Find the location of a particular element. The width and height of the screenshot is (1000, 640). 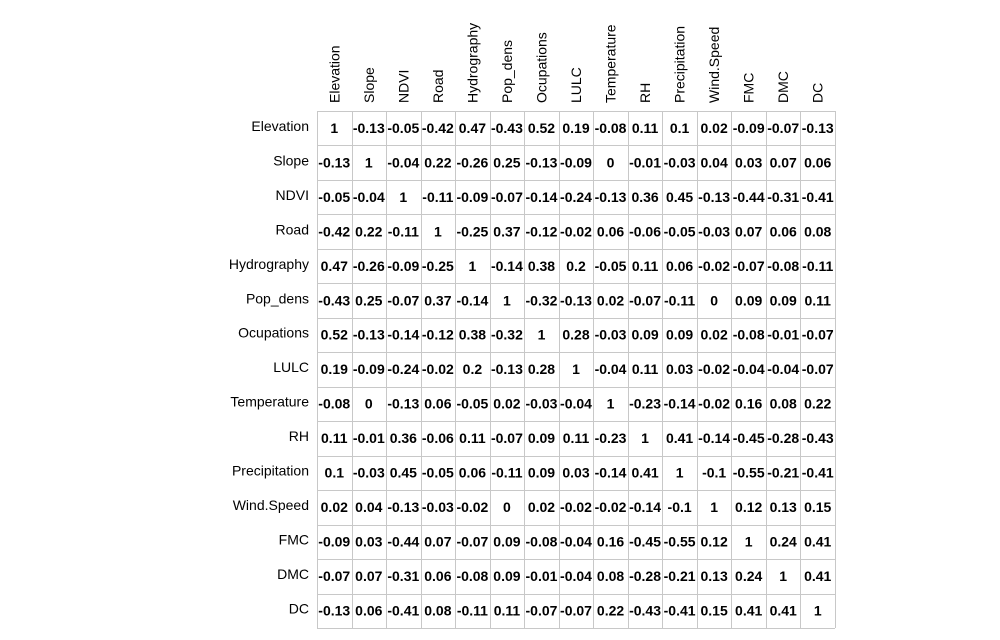

cell-value: 0.19 is located at coordinates (334, 369).